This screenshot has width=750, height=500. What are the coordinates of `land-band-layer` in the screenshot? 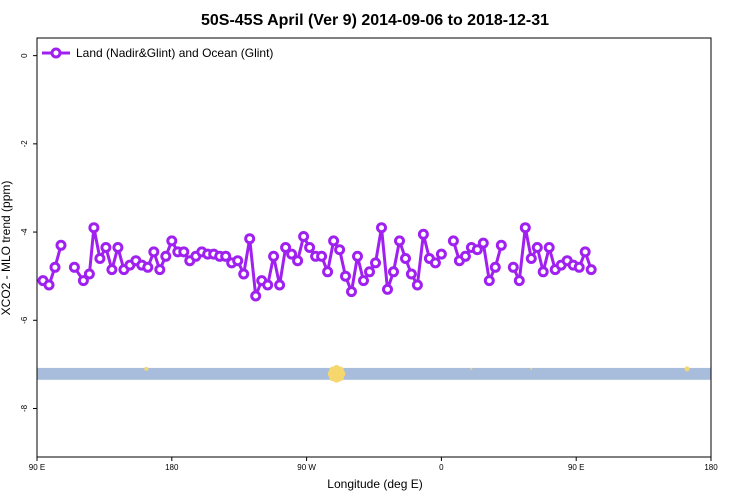 It's located at (374, 374).